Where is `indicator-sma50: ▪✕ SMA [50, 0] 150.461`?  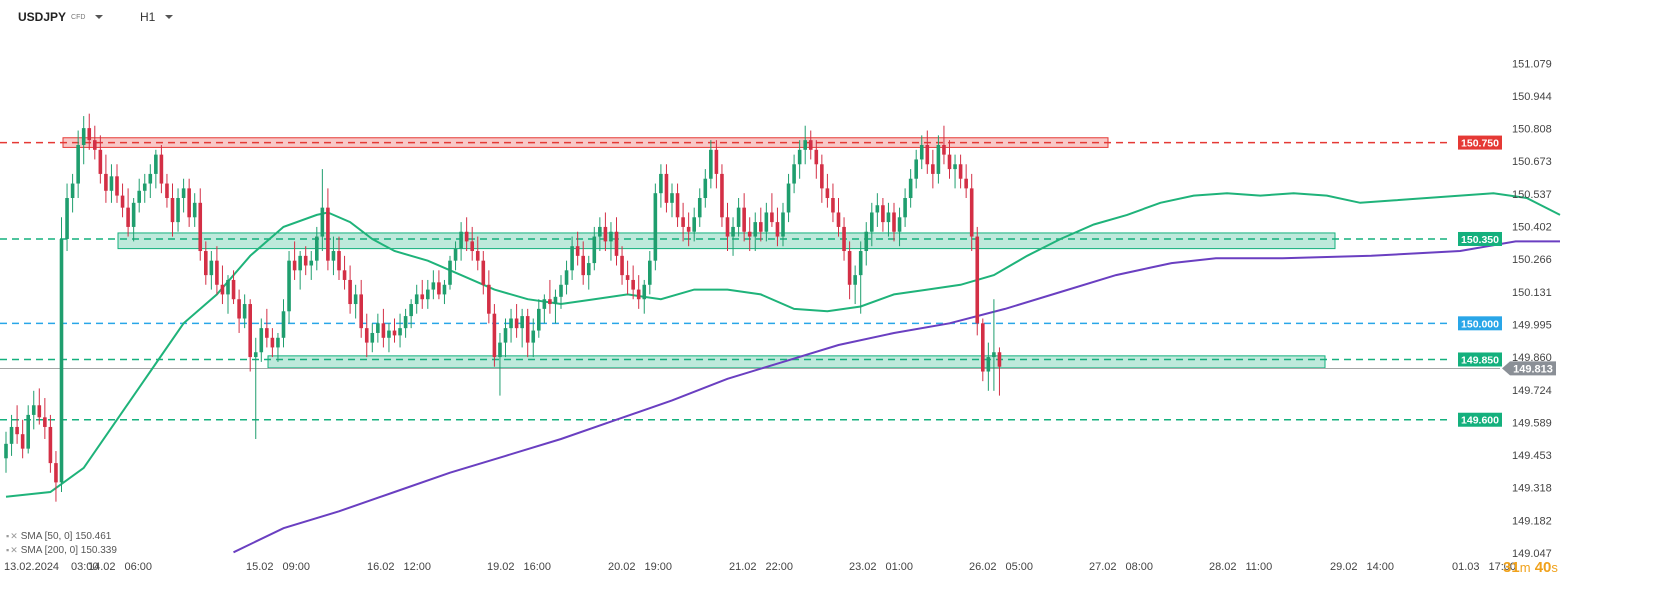 indicator-sma50: ▪✕ SMA [50, 0] 150.461 is located at coordinates (58, 536).